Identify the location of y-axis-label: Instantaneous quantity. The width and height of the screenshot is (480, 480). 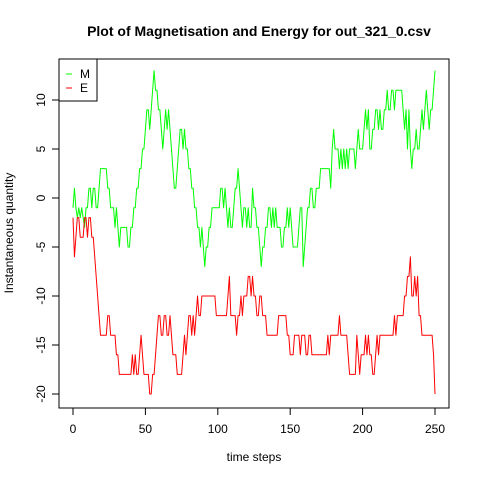
(9, 233).